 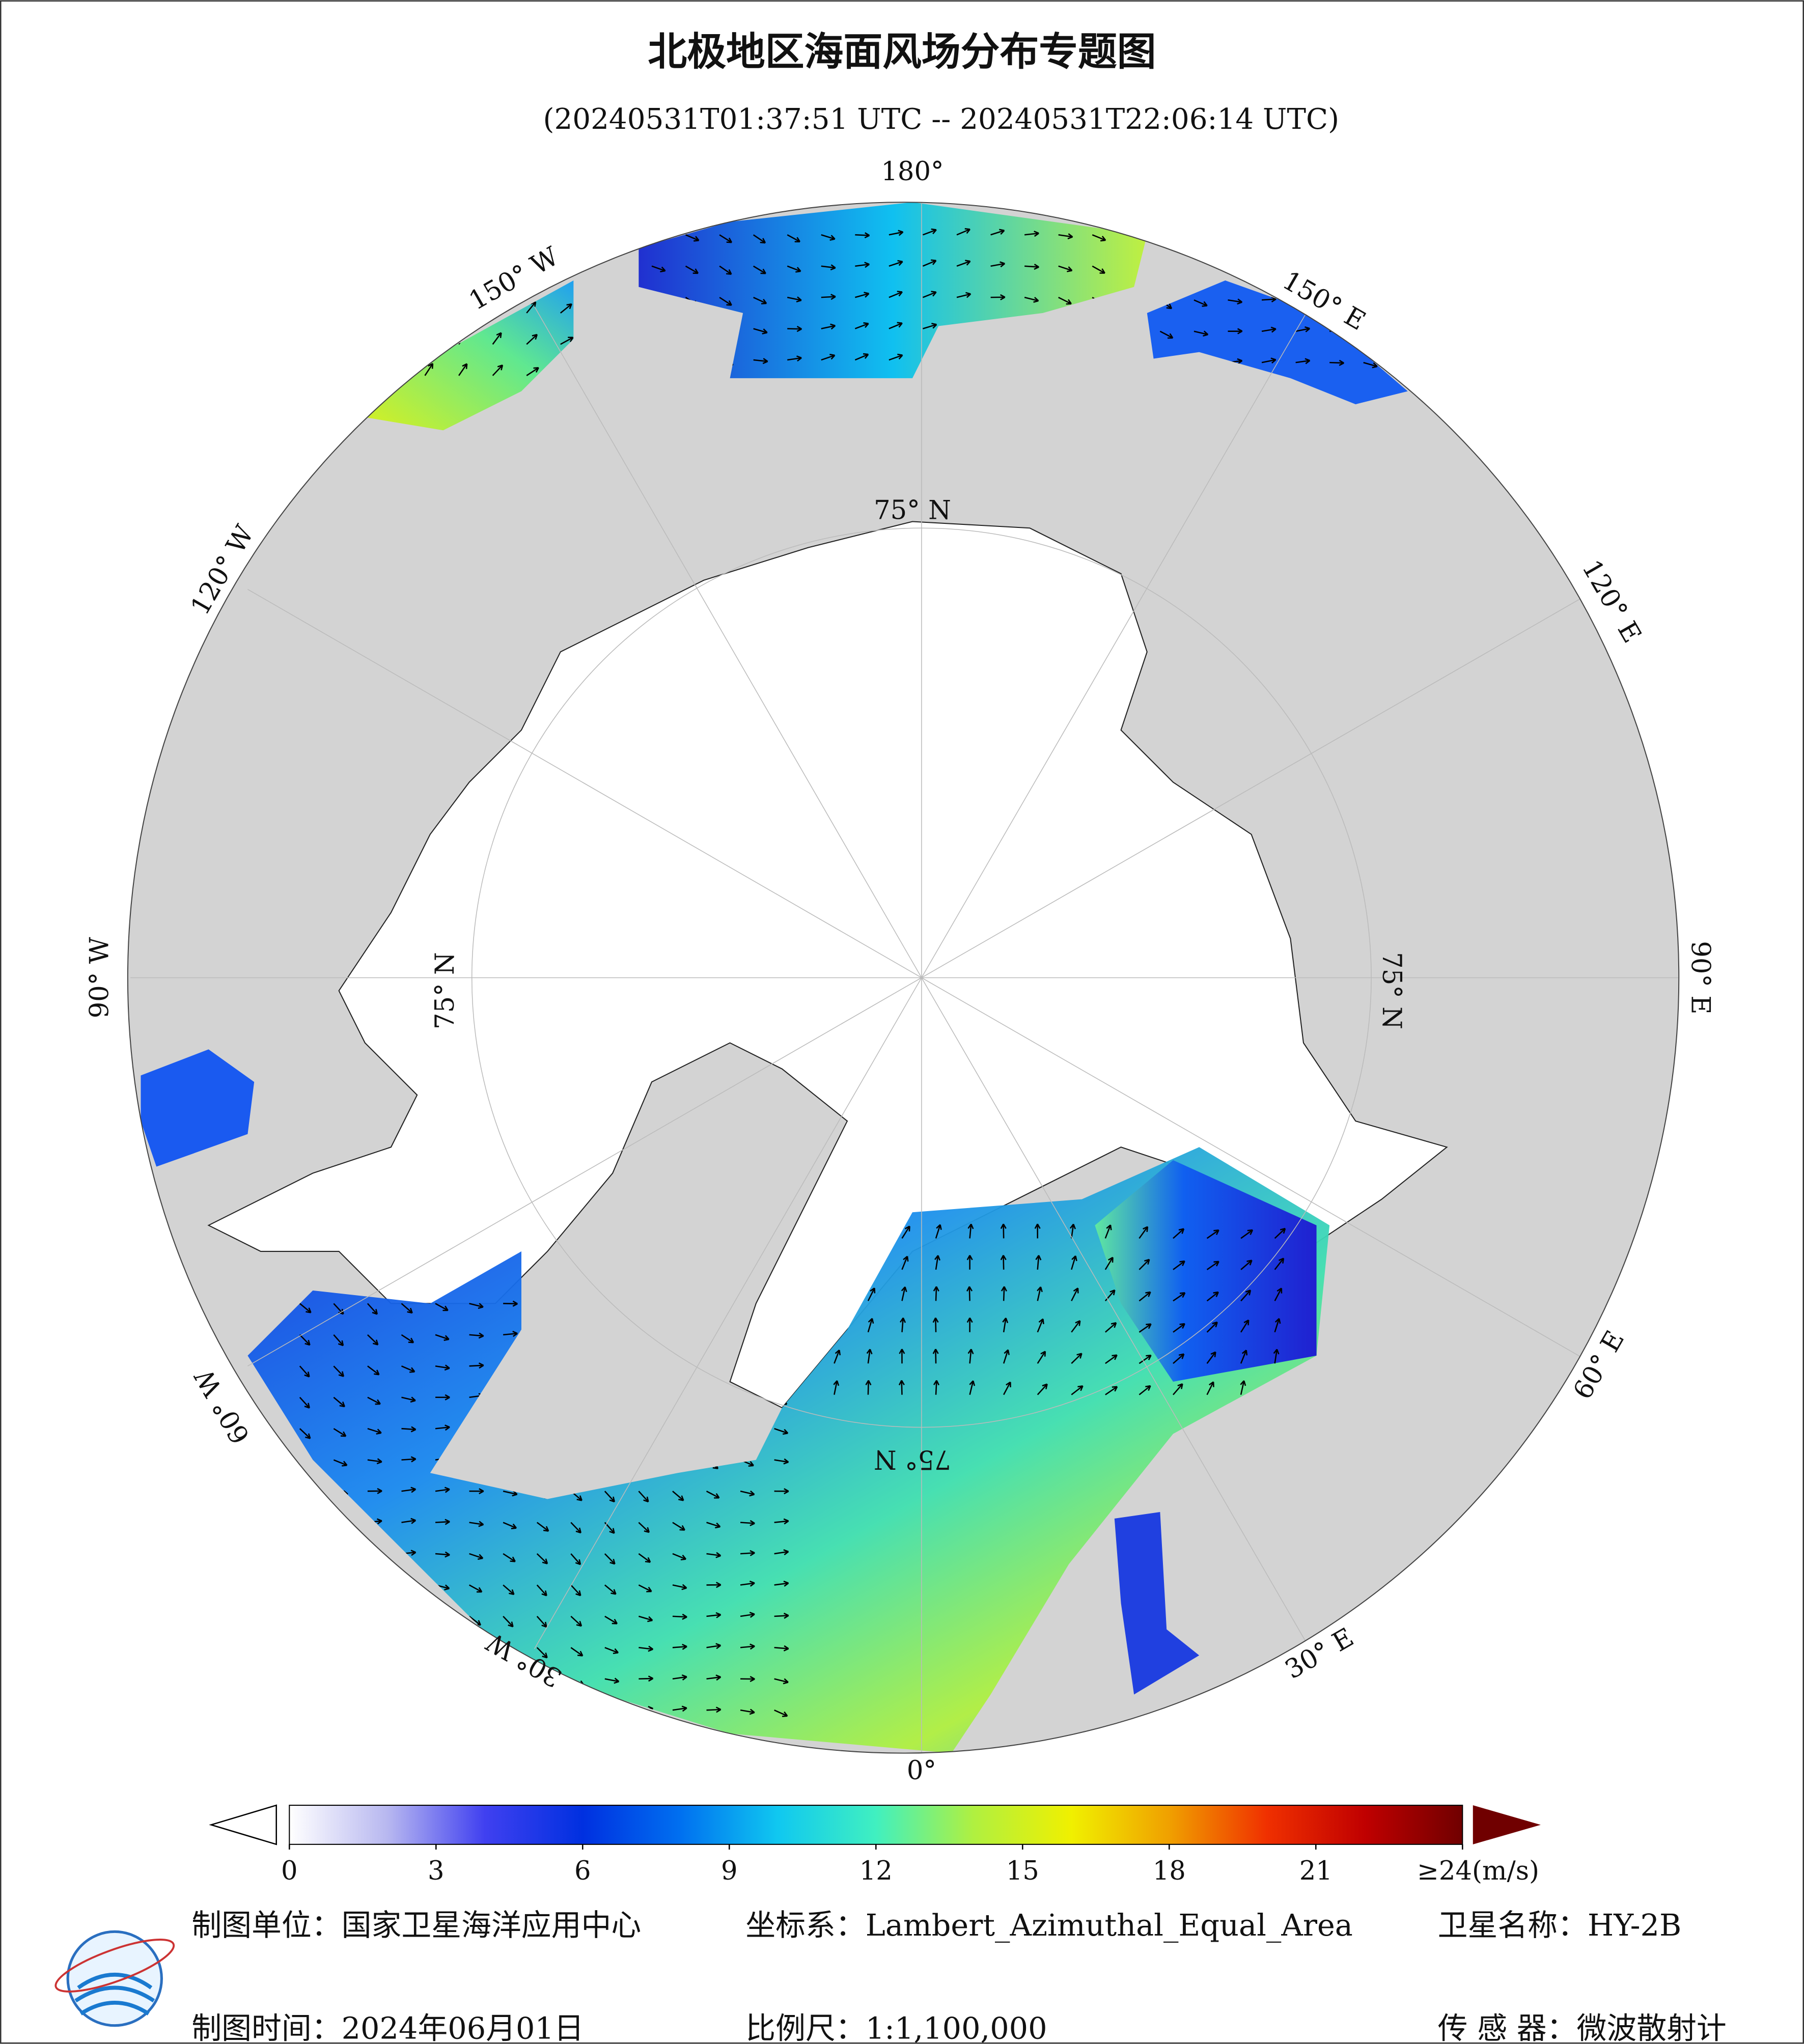 I want to click on colorbar-tick-label: 21, so click(x=1316, y=1871).